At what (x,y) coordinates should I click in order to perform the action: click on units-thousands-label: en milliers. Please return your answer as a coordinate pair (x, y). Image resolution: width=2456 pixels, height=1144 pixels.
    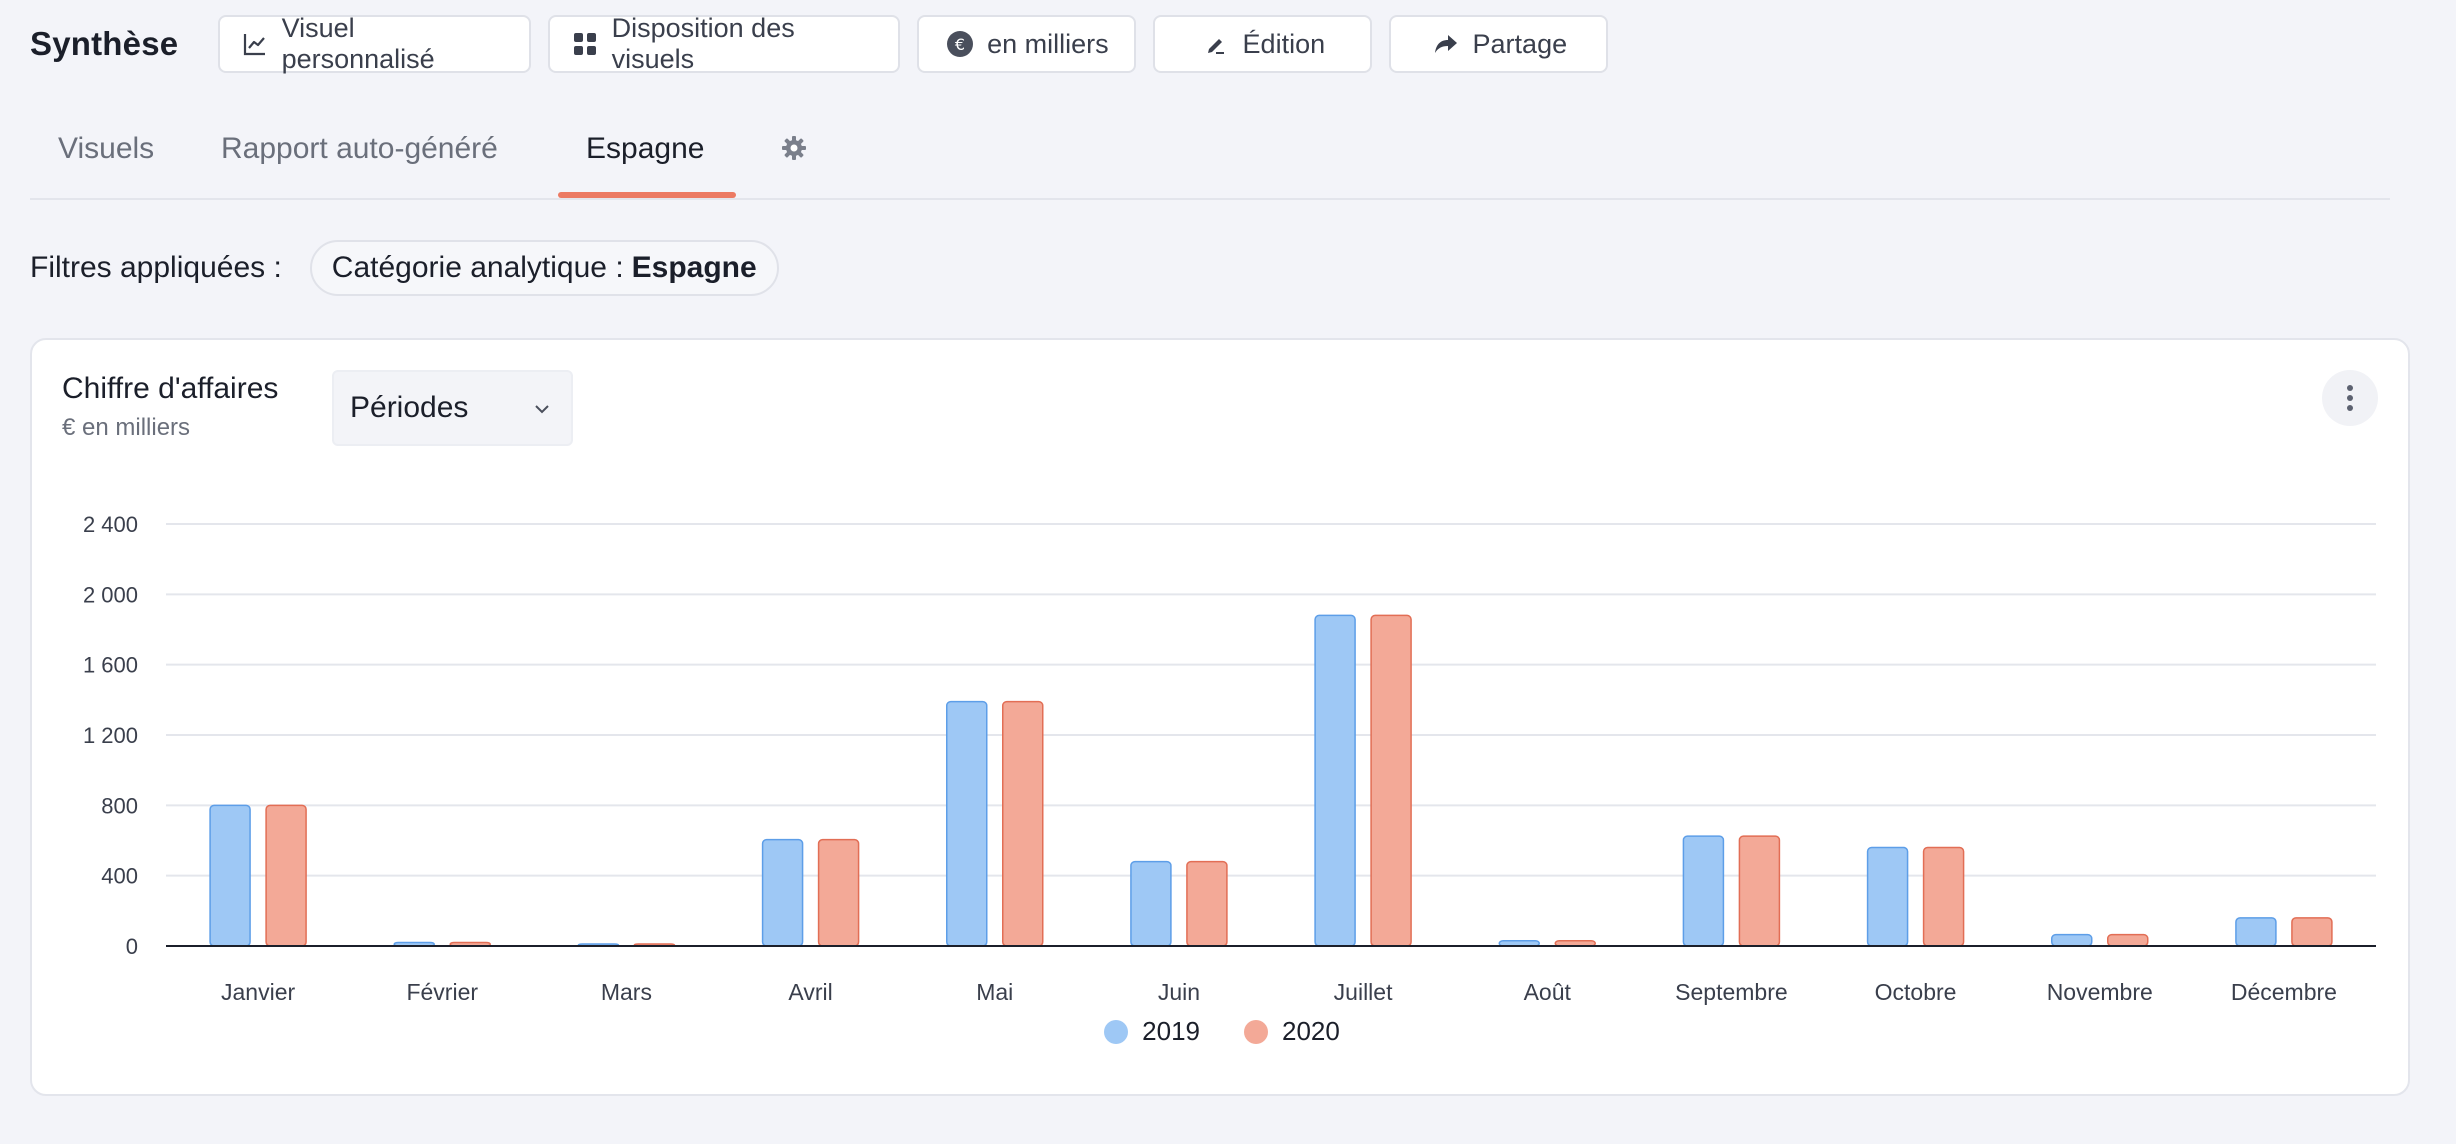
    Looking at the image, I should click on (1048, 43).